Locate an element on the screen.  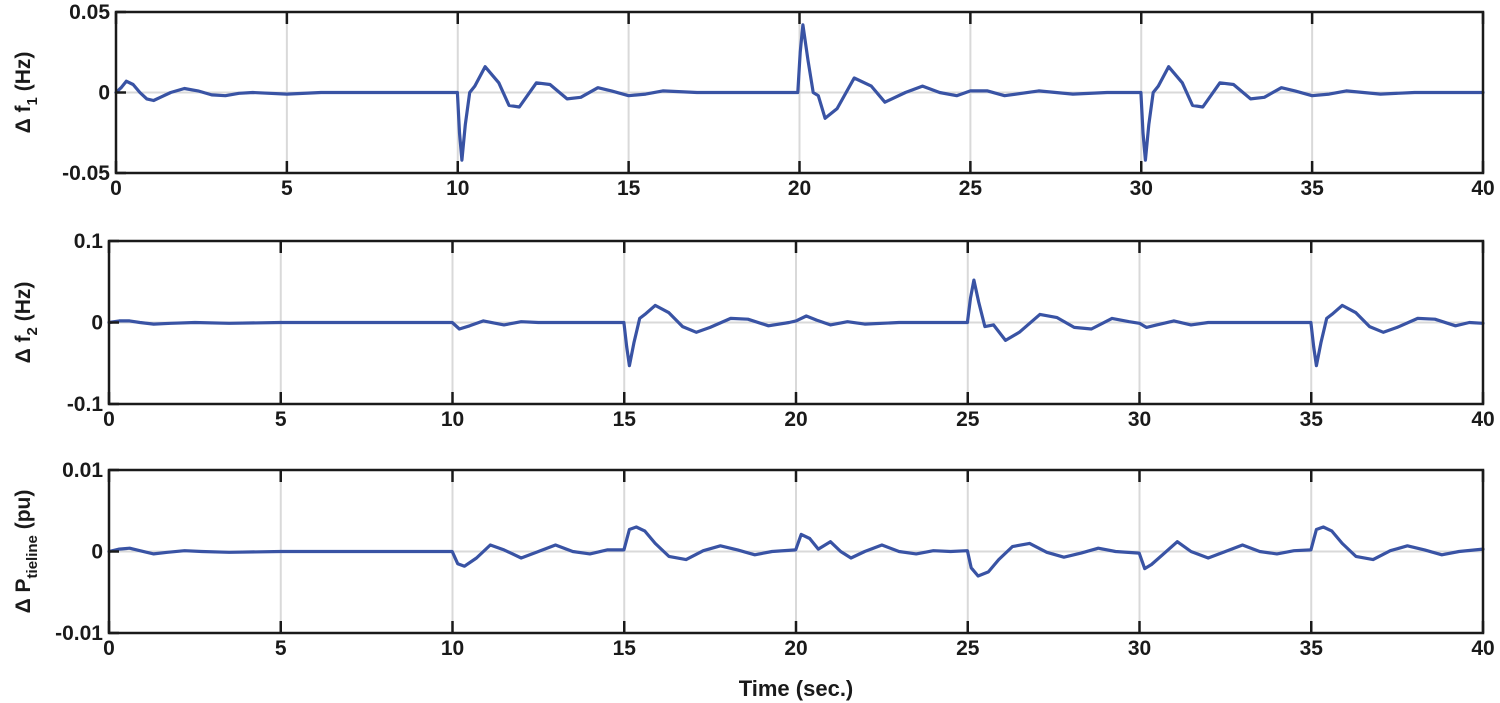
x-tick-label-1-5: 5 is located at coordinates (287, 188).